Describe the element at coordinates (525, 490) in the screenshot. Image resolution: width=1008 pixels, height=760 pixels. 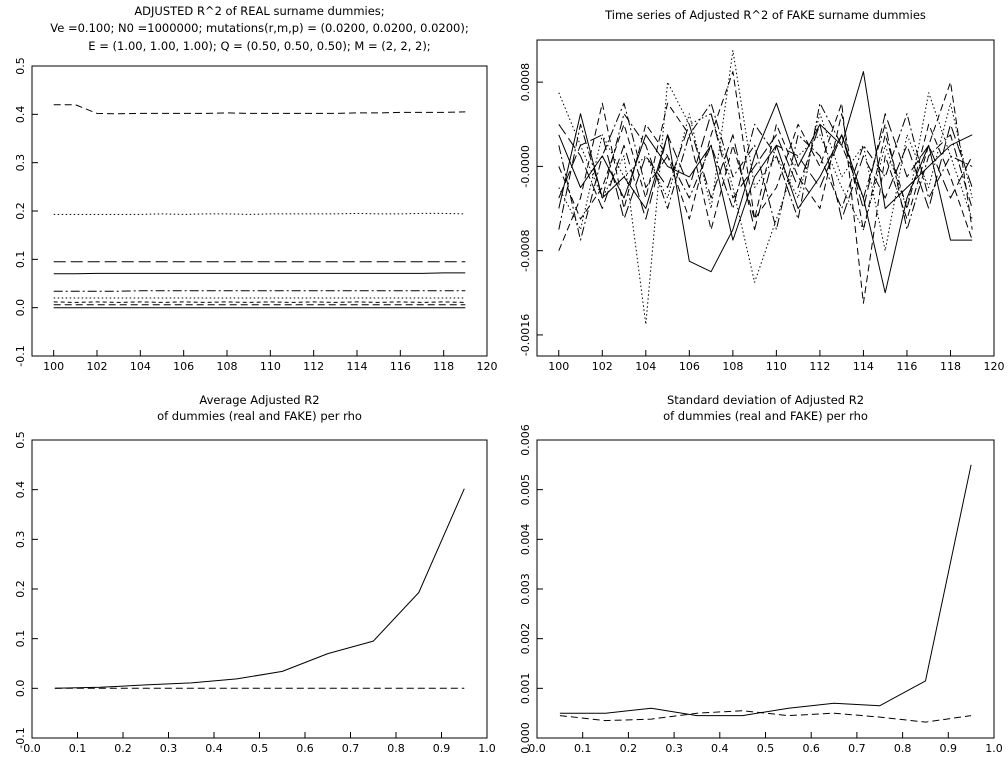
I see `y-tick-label: 0.005` at that location.